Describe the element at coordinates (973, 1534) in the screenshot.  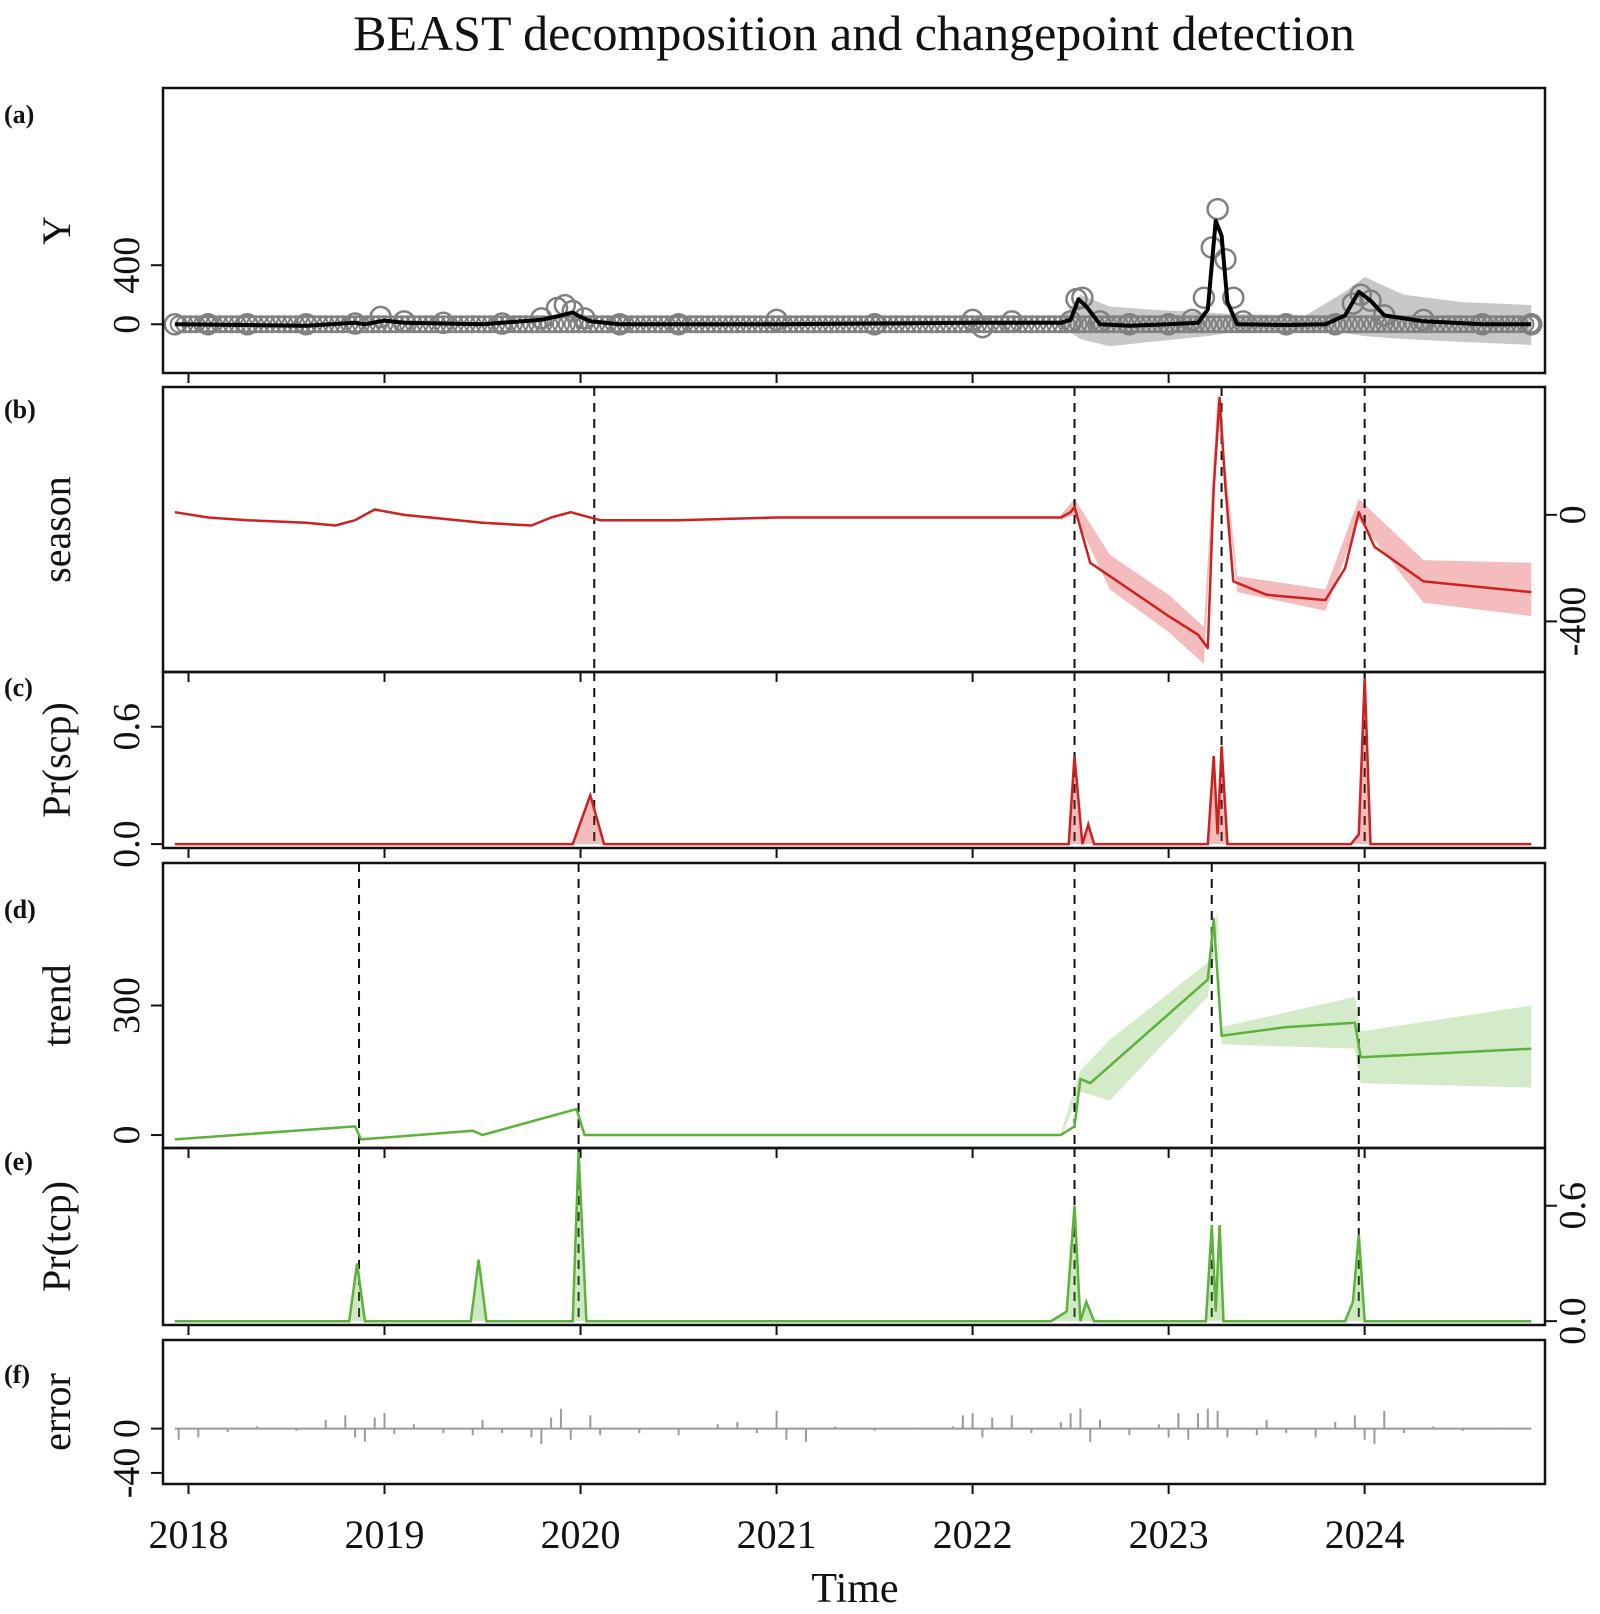
I see `x-tick-label: 2022` at that location.